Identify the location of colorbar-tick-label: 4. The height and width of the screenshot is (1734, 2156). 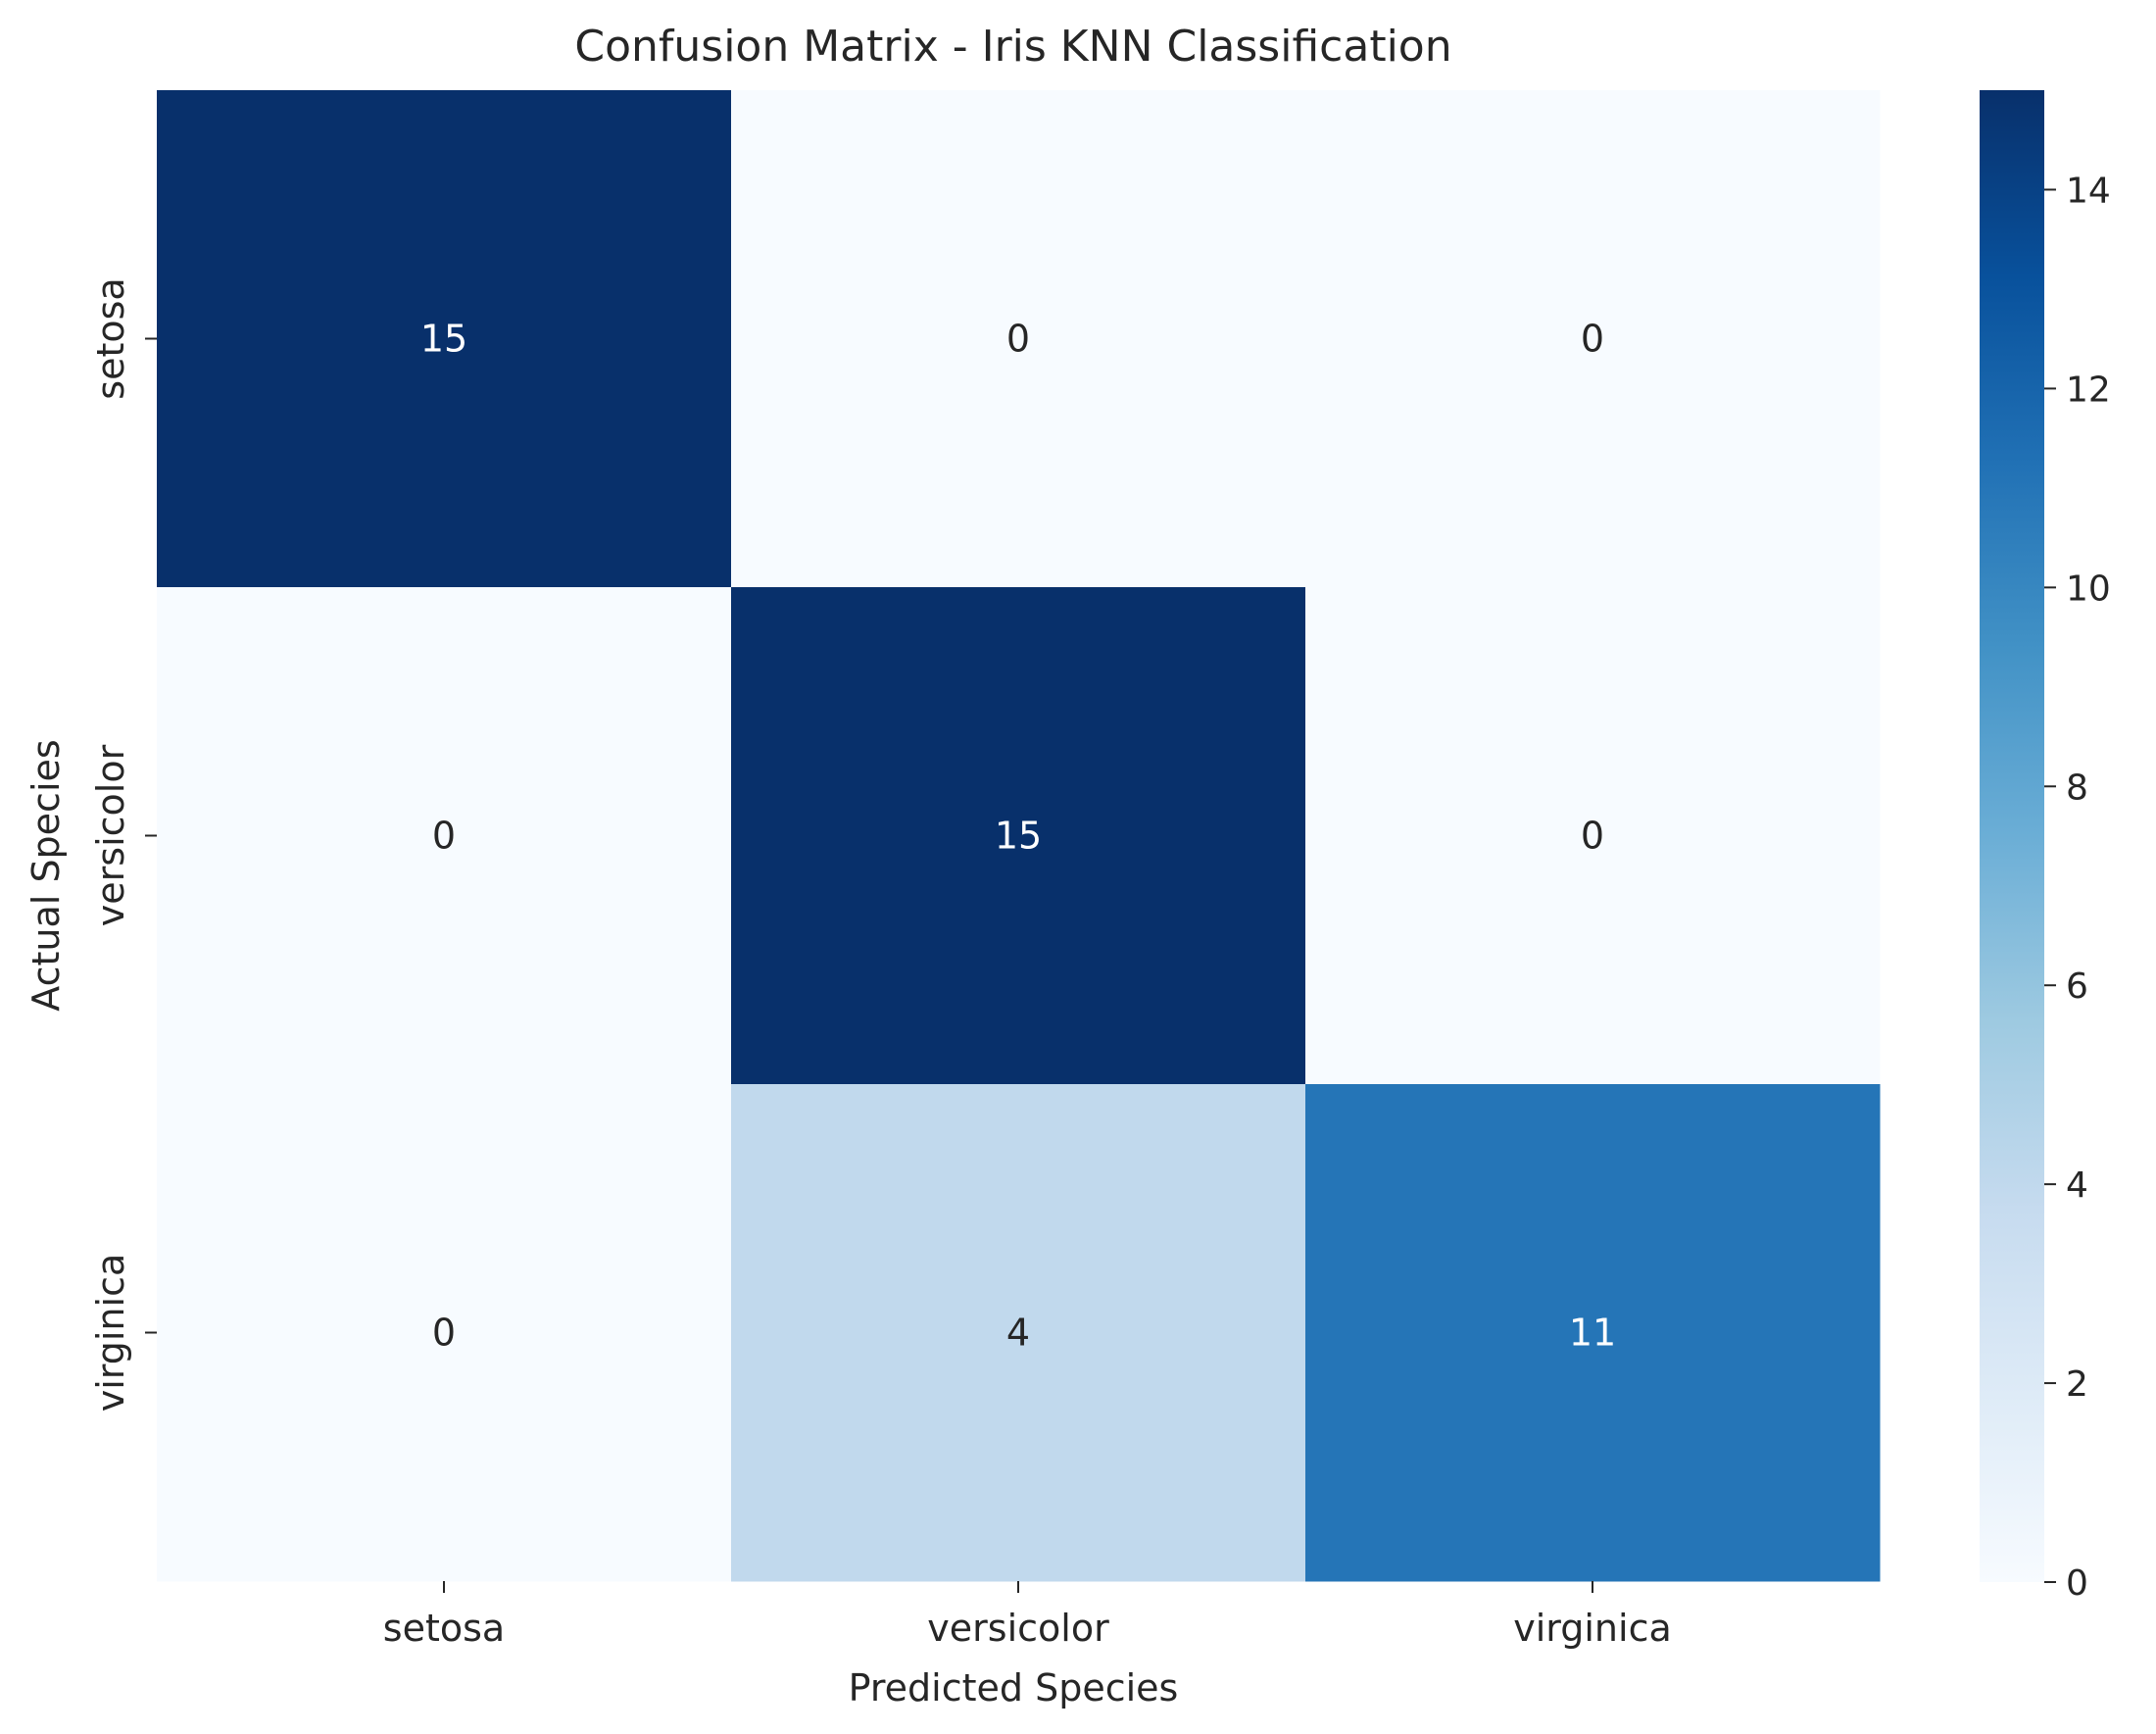
(2077, 1185).